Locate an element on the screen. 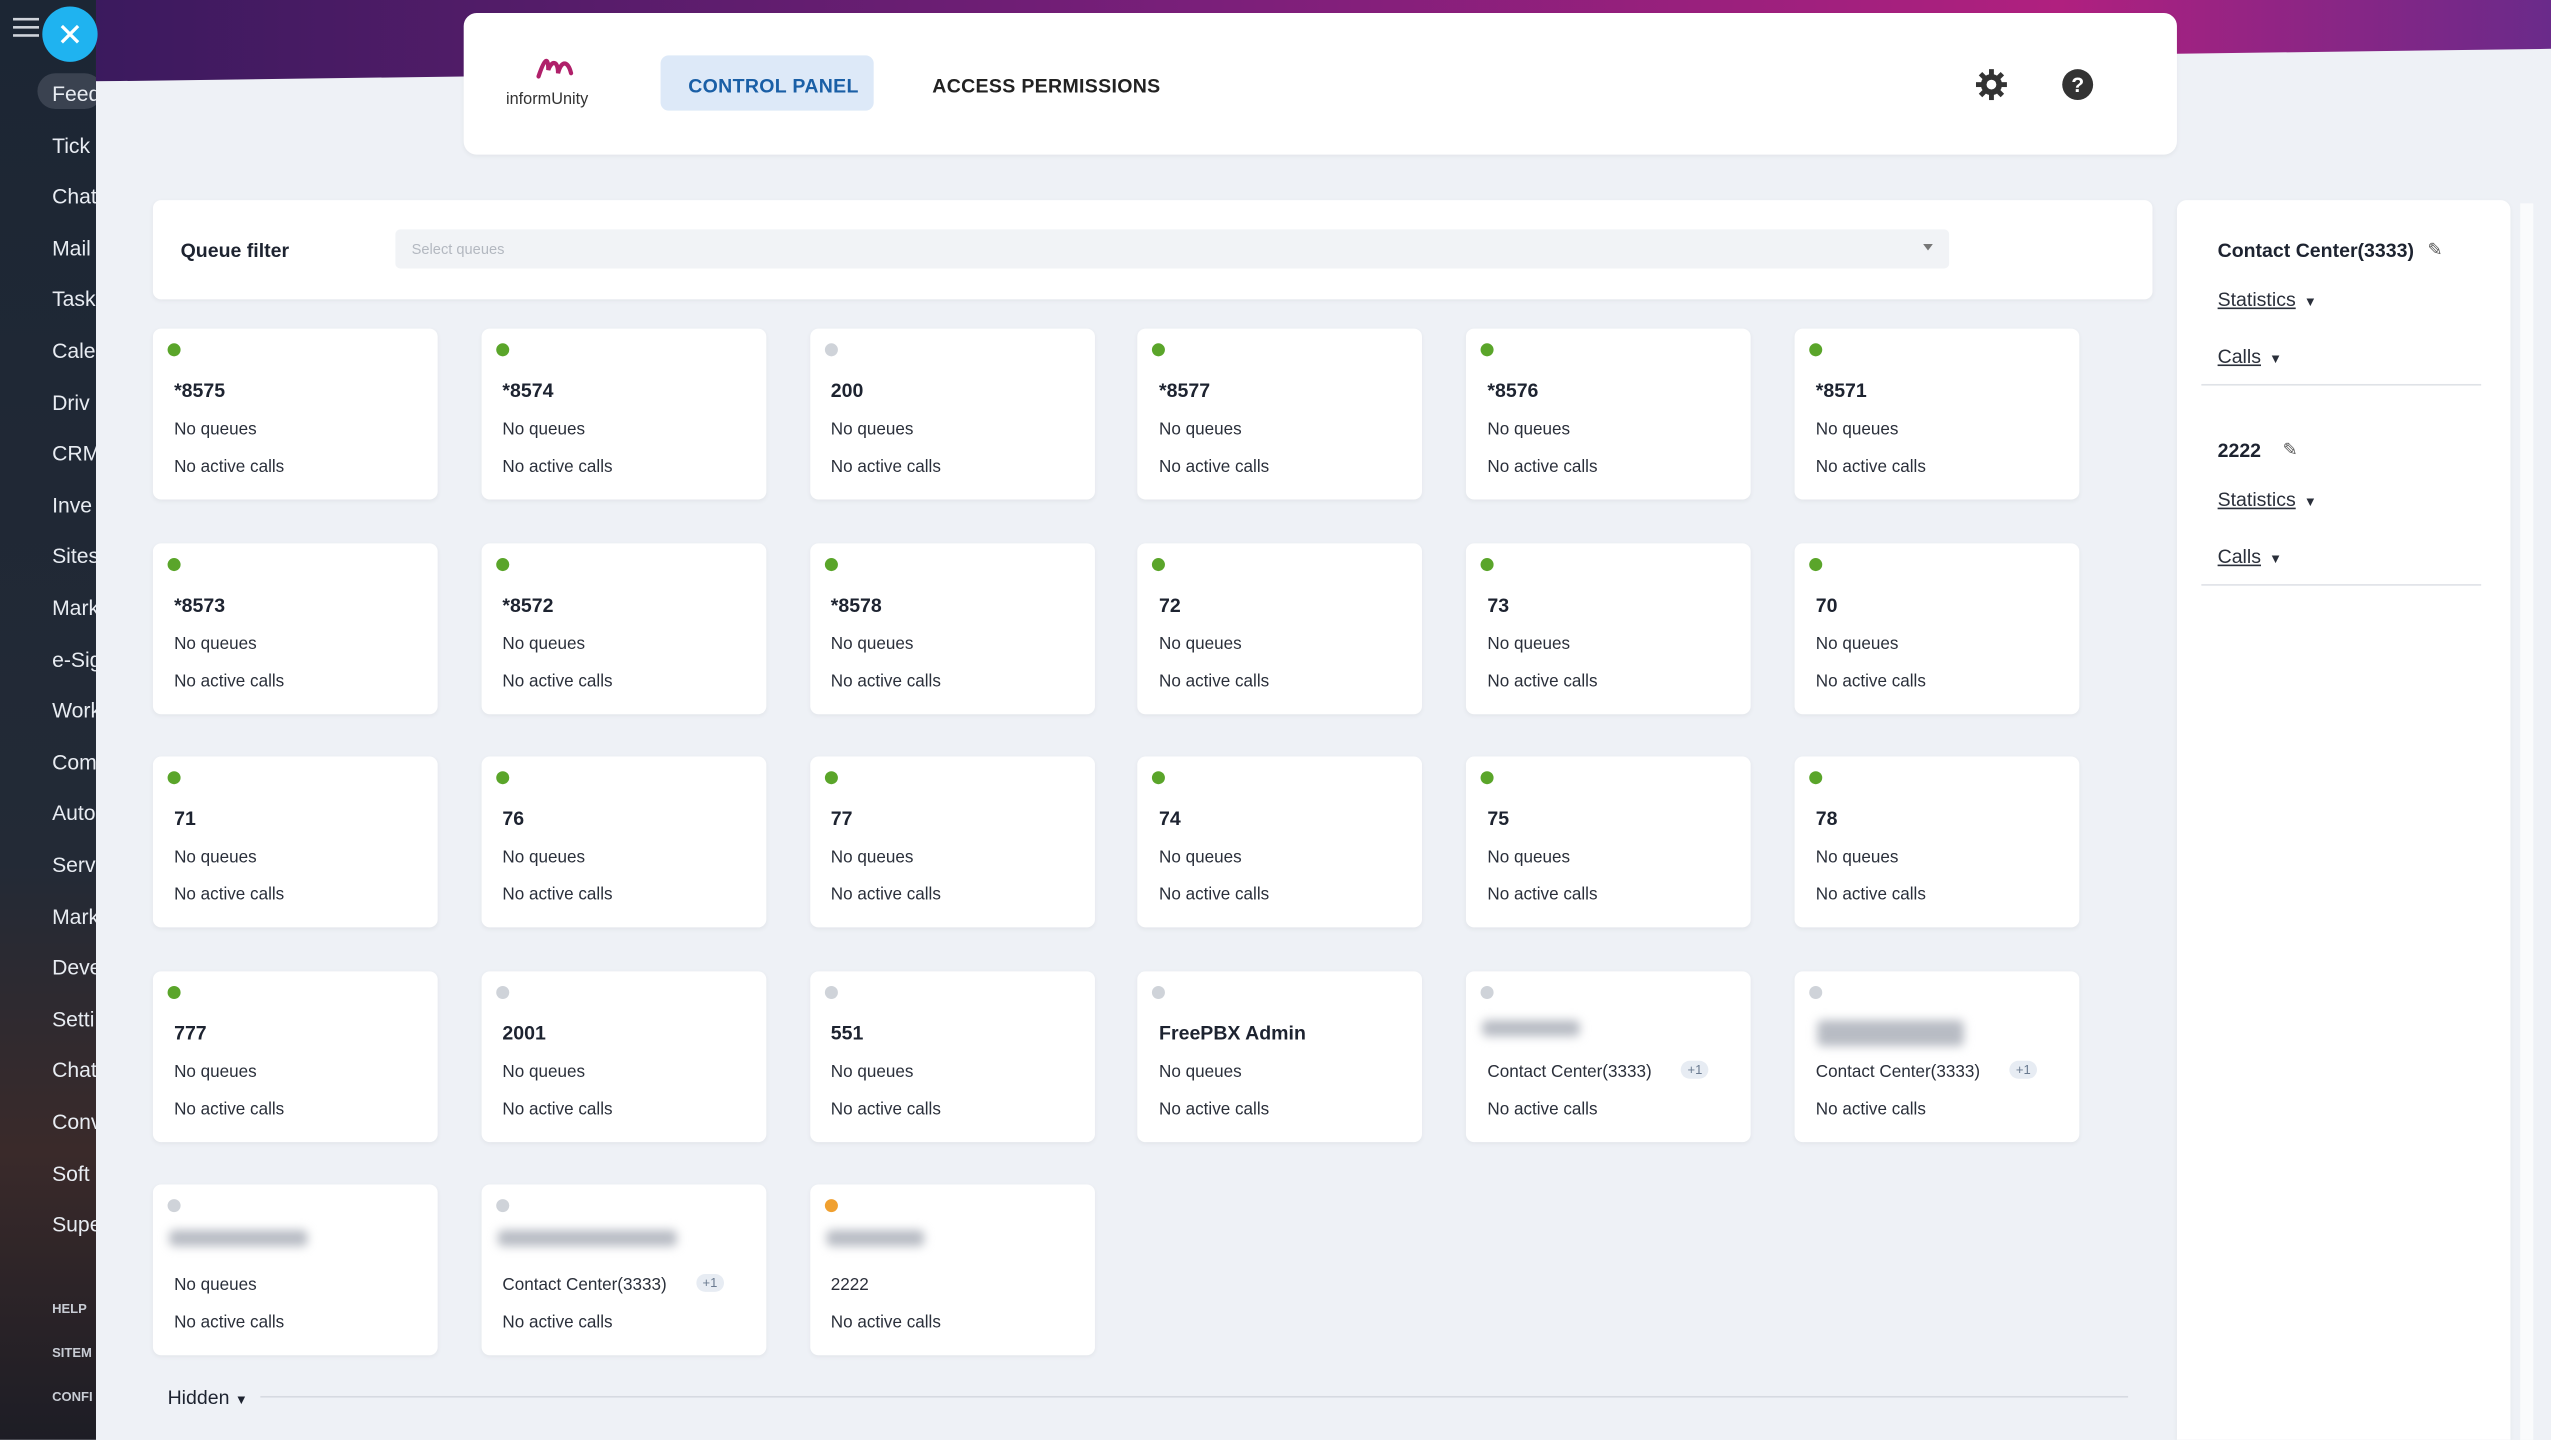 This screenshot has height=1440, width=2551. nav-item: Sites is located at coordinates (74, 556).